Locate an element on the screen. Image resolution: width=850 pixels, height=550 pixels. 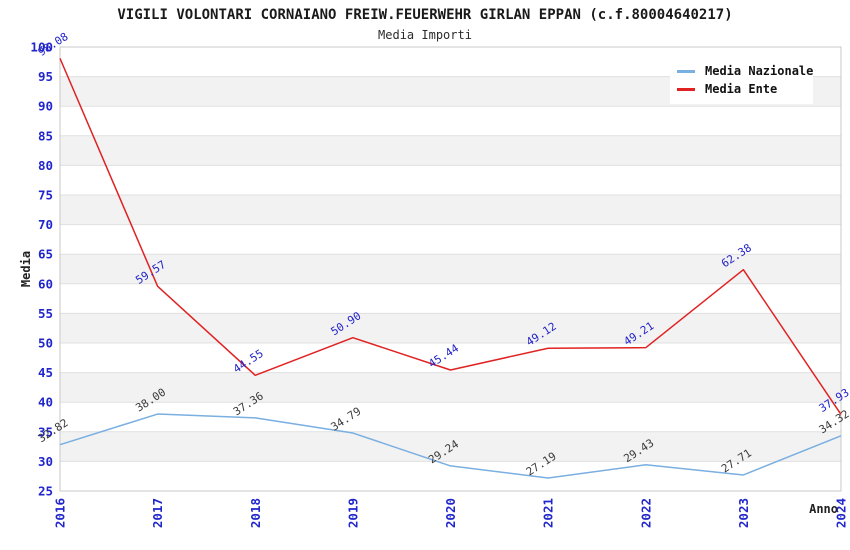
y-tick-label: 55 is located at coordinates (45, 313).